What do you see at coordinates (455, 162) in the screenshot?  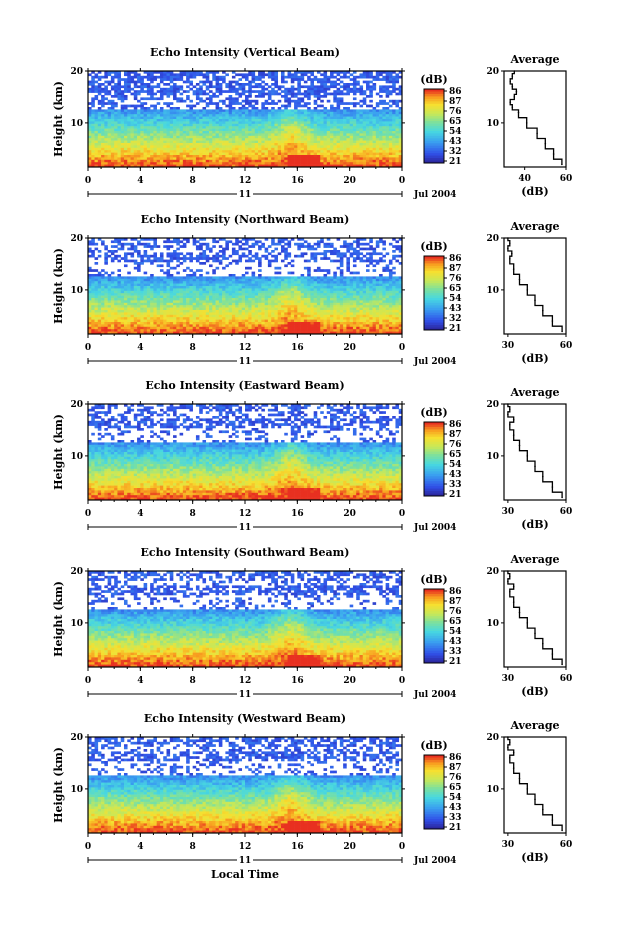 I see `colorbar-tick-label: 21` at bounding box center [455, 162].